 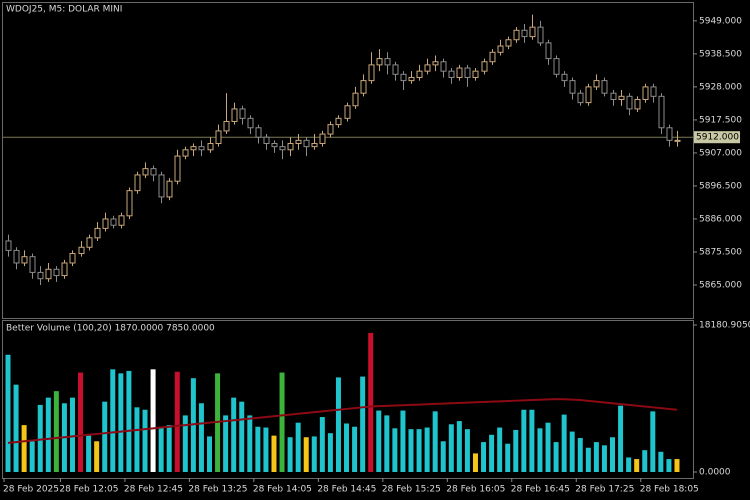 What do you see at coordinates (720, 153) in the screenshot?
I see `y-tick-label: 5907.000` at bounding box center [720, 153].